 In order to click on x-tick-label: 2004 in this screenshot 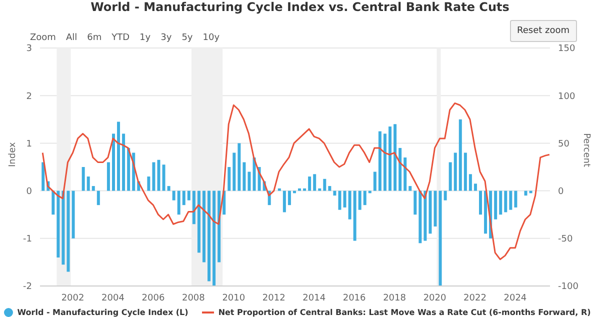, I will do `click(113, 298)`.